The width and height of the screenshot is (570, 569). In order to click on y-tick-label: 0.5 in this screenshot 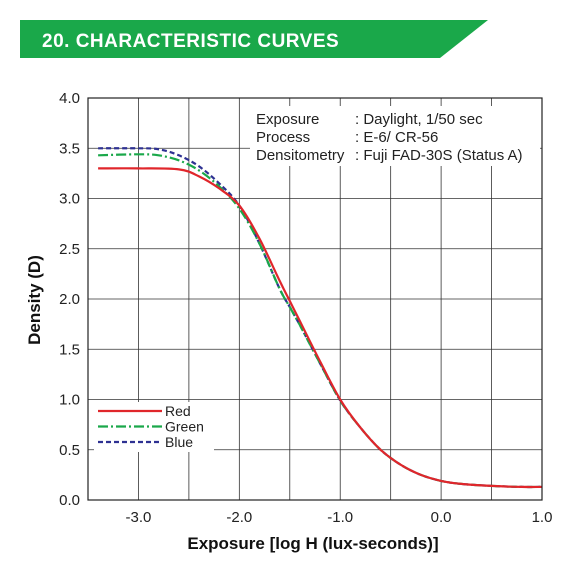, I will do `click(69, 450)`.